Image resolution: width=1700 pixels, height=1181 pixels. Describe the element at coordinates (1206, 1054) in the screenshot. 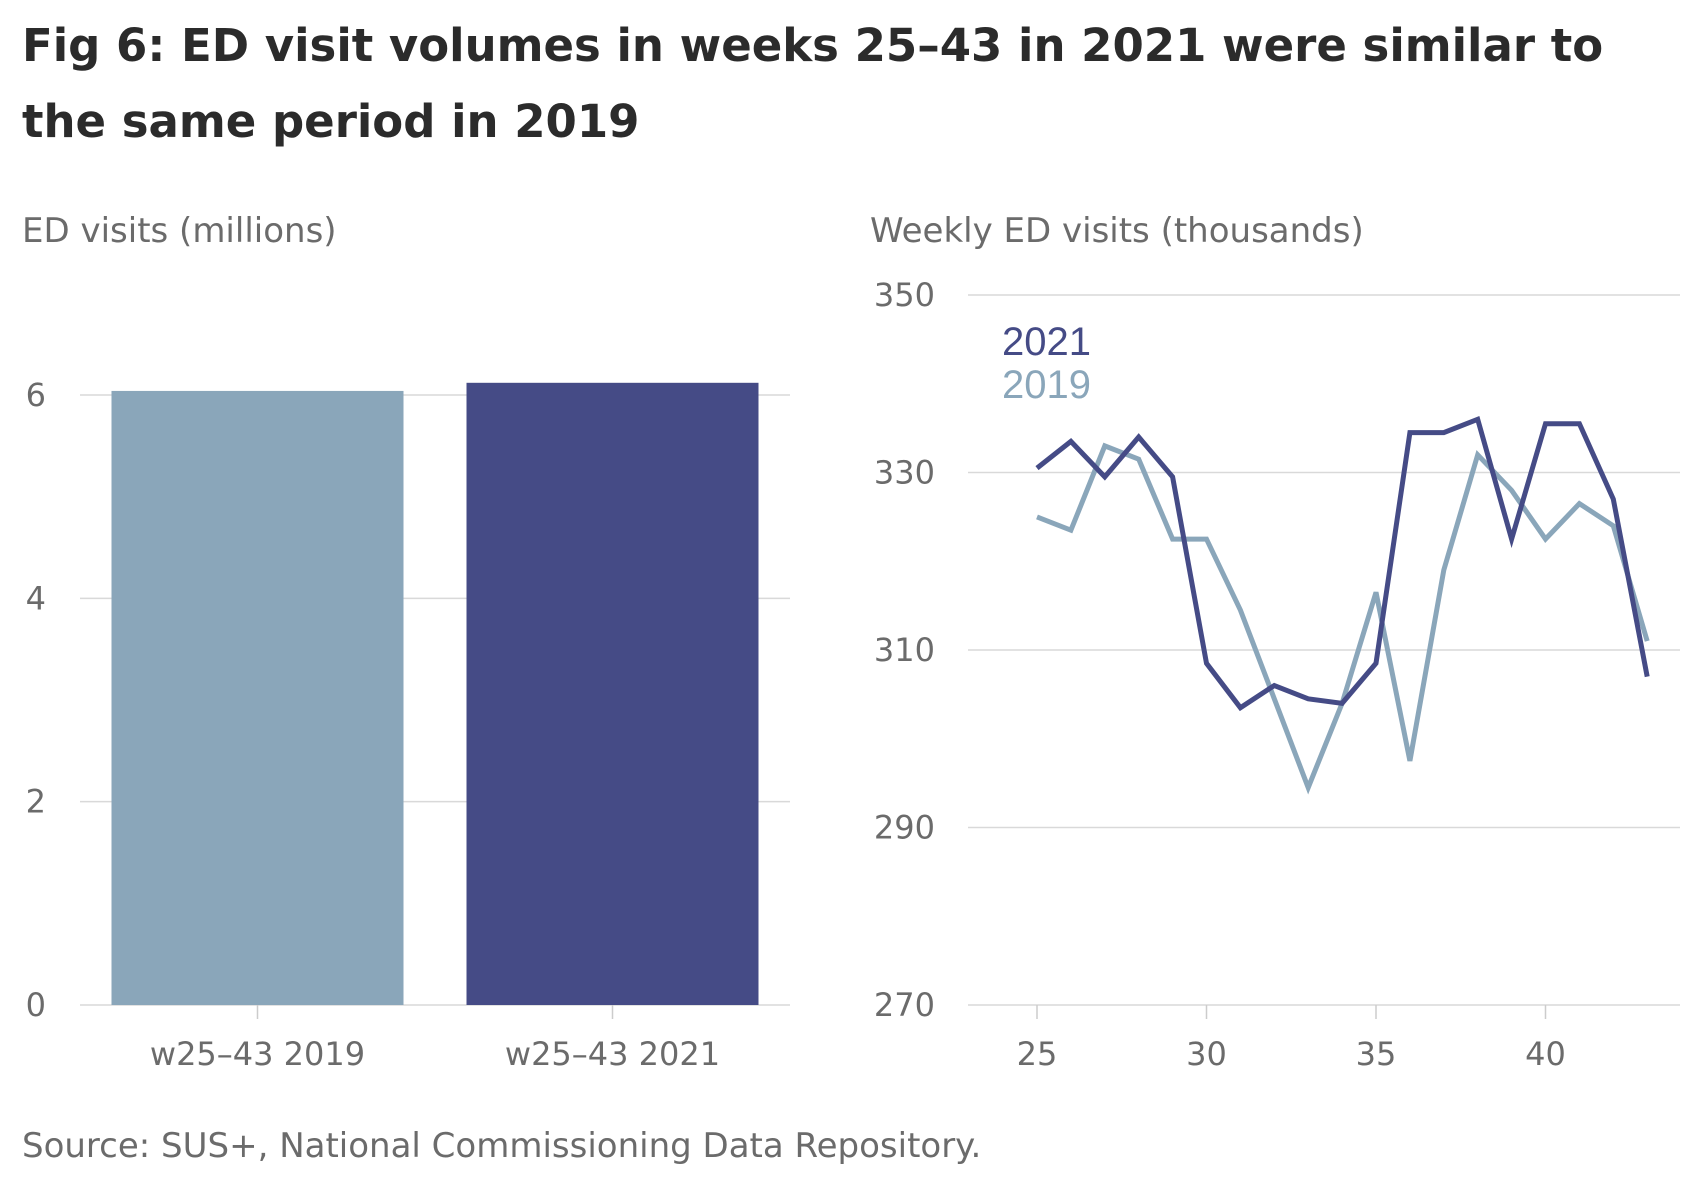

I see `line-x-tick-label: 30` at that location.